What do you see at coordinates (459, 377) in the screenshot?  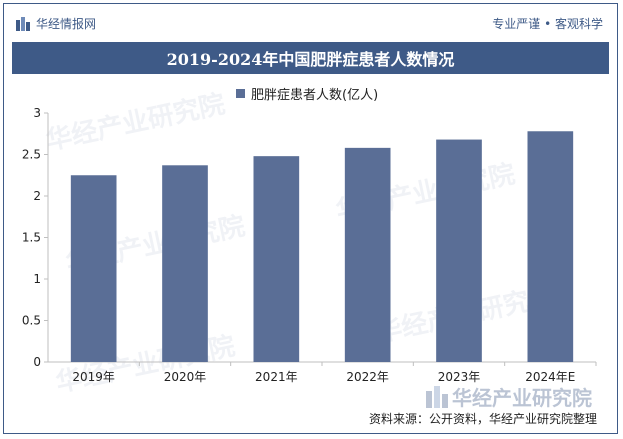 I see `x-tick-label: 2023年` at bounding box center [459, 377].